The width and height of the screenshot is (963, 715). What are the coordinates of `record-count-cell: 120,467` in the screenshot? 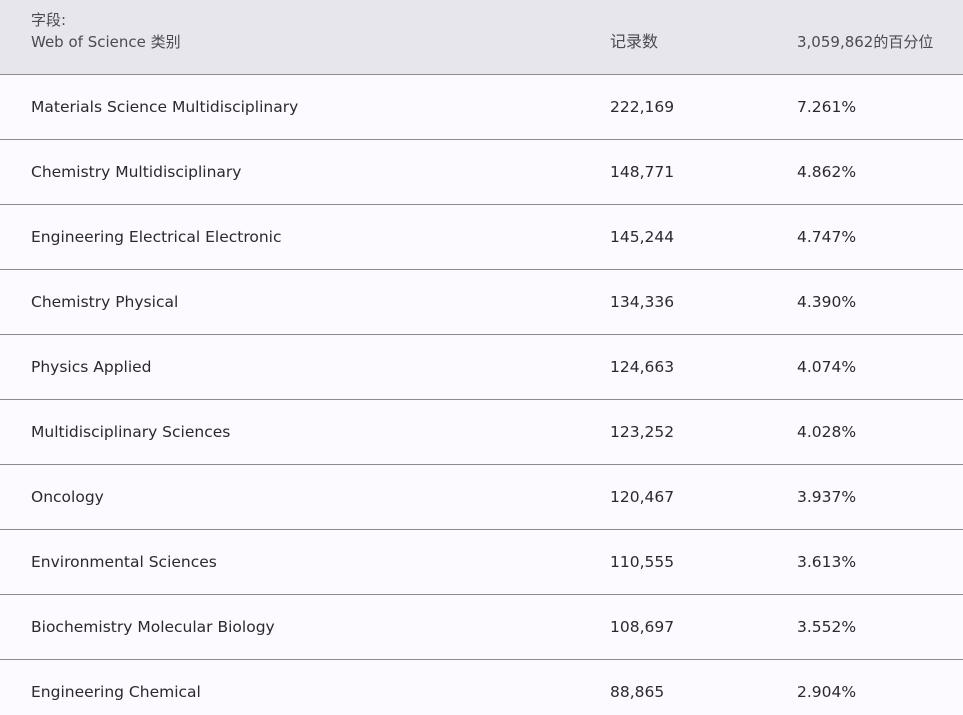 It's located at (642, 497).